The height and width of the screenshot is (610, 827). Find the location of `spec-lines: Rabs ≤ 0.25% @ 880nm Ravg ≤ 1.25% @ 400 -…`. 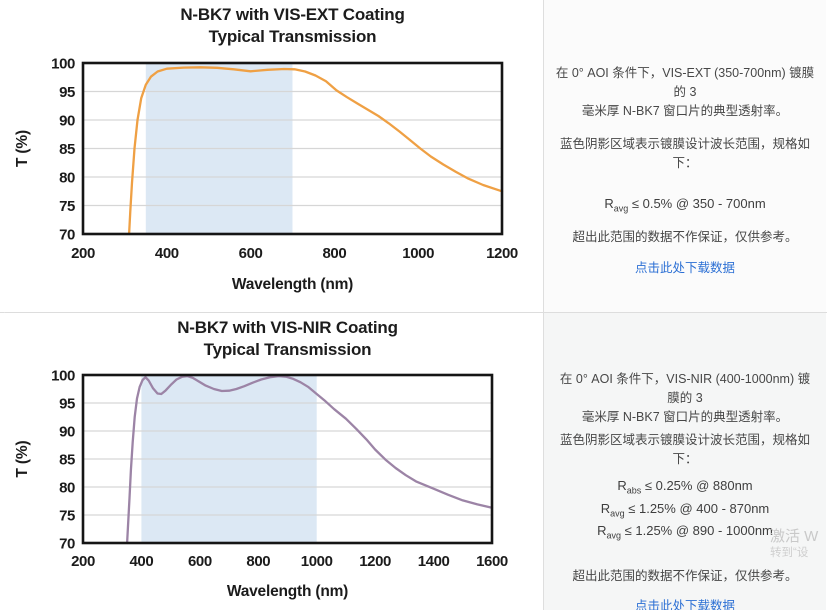

spec-lines: Rabs ≤ 0.25% @ 880nm Ravg ≤ 1.25% @ 400 -… is located at coordinates (685, 511).